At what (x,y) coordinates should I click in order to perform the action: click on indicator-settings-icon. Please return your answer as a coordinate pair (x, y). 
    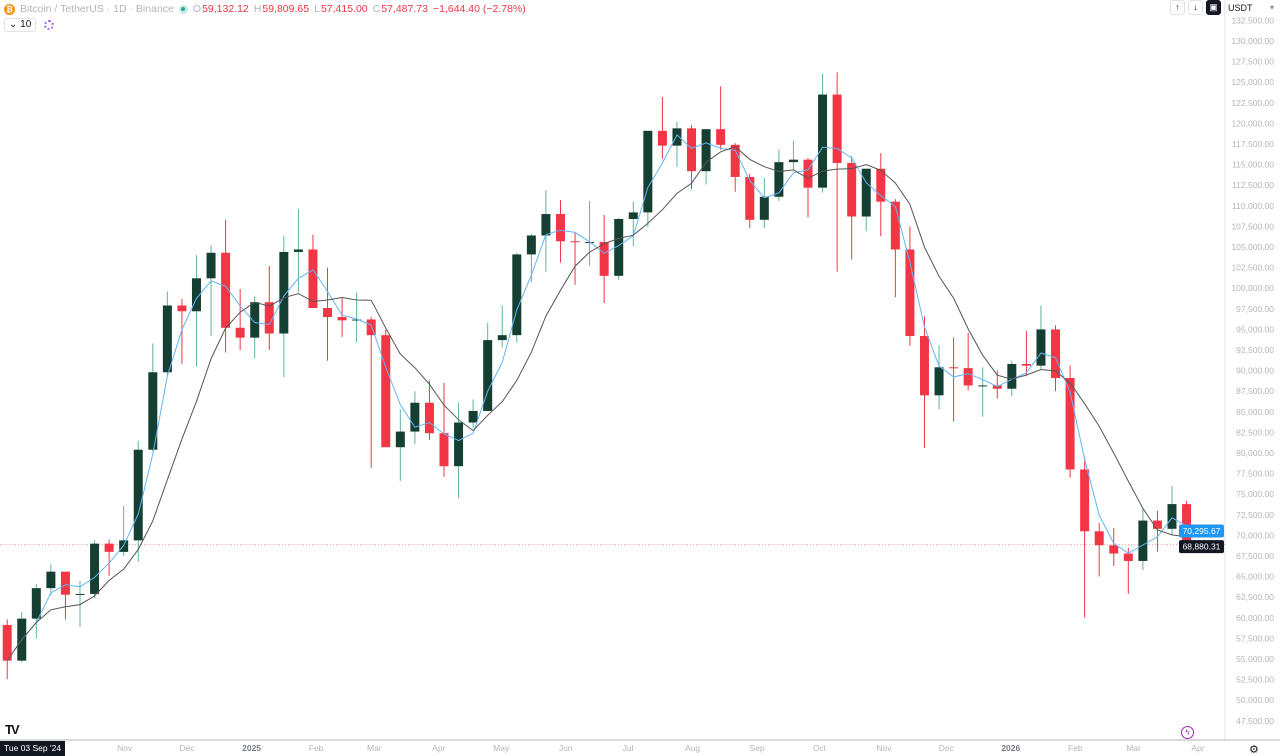
    Looking at the image, I should click on (49, 25).